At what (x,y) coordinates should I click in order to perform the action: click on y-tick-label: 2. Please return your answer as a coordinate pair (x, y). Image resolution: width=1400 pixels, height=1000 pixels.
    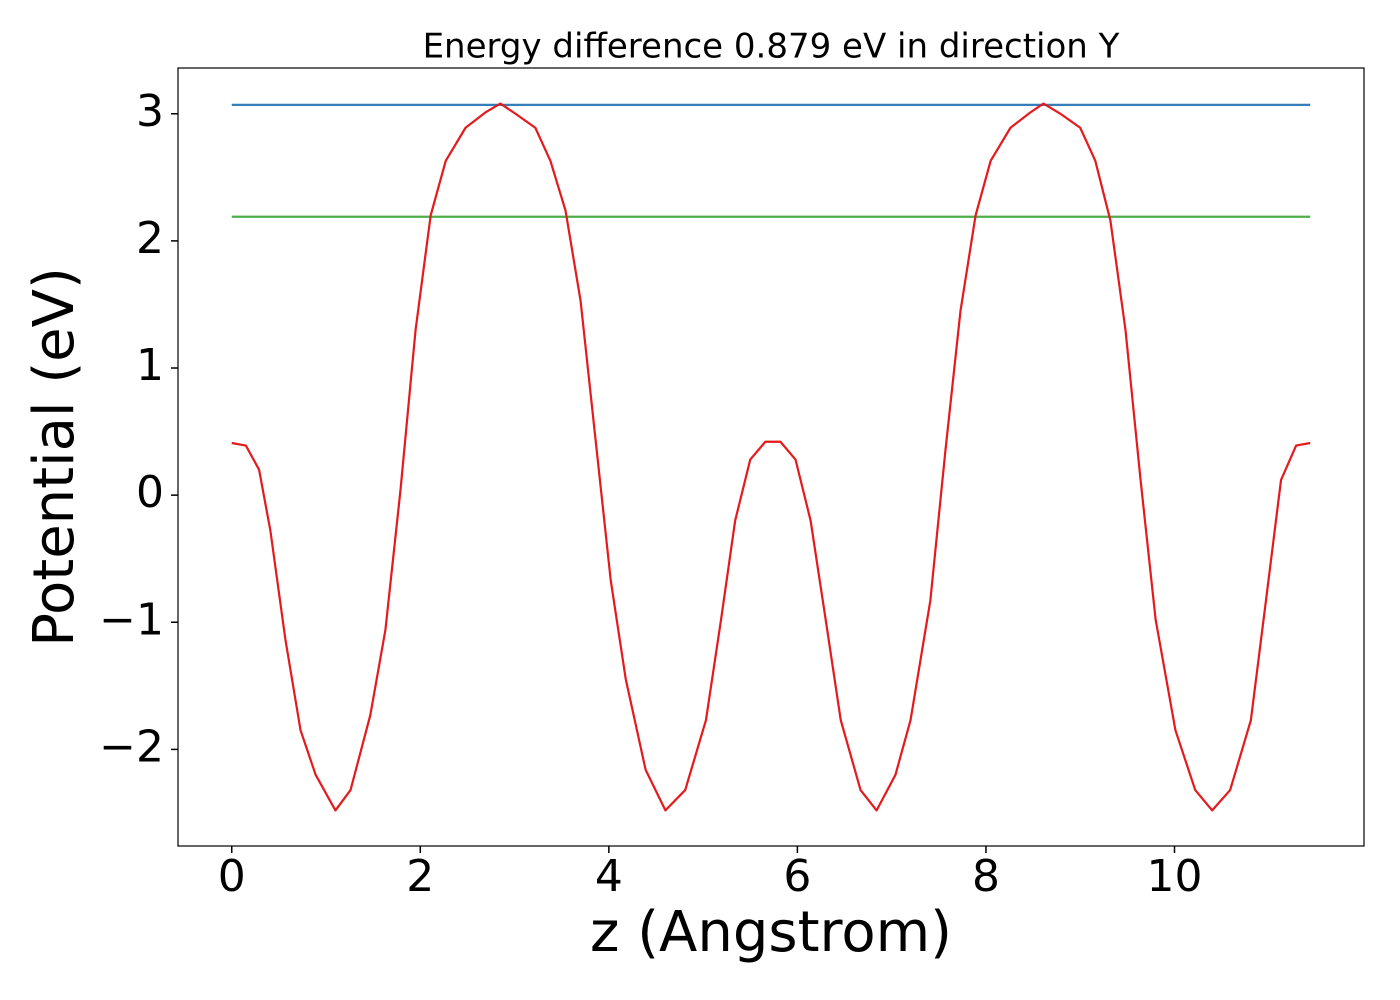
    Looking at the image, I should click on (150, 238).